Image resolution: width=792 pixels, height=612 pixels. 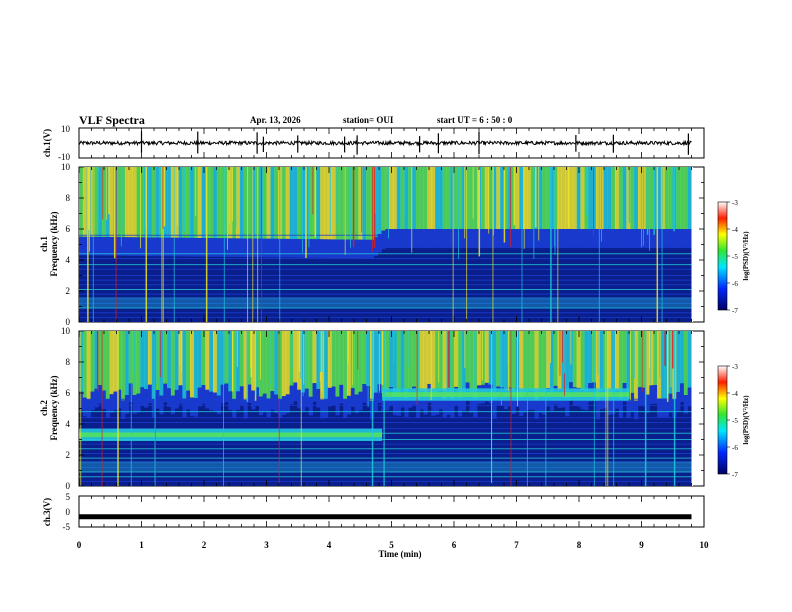 What do you see at coordinates (204, 545) in the screenshot?
I see `x-tick-2: 2` at bounding box center [204, 545].